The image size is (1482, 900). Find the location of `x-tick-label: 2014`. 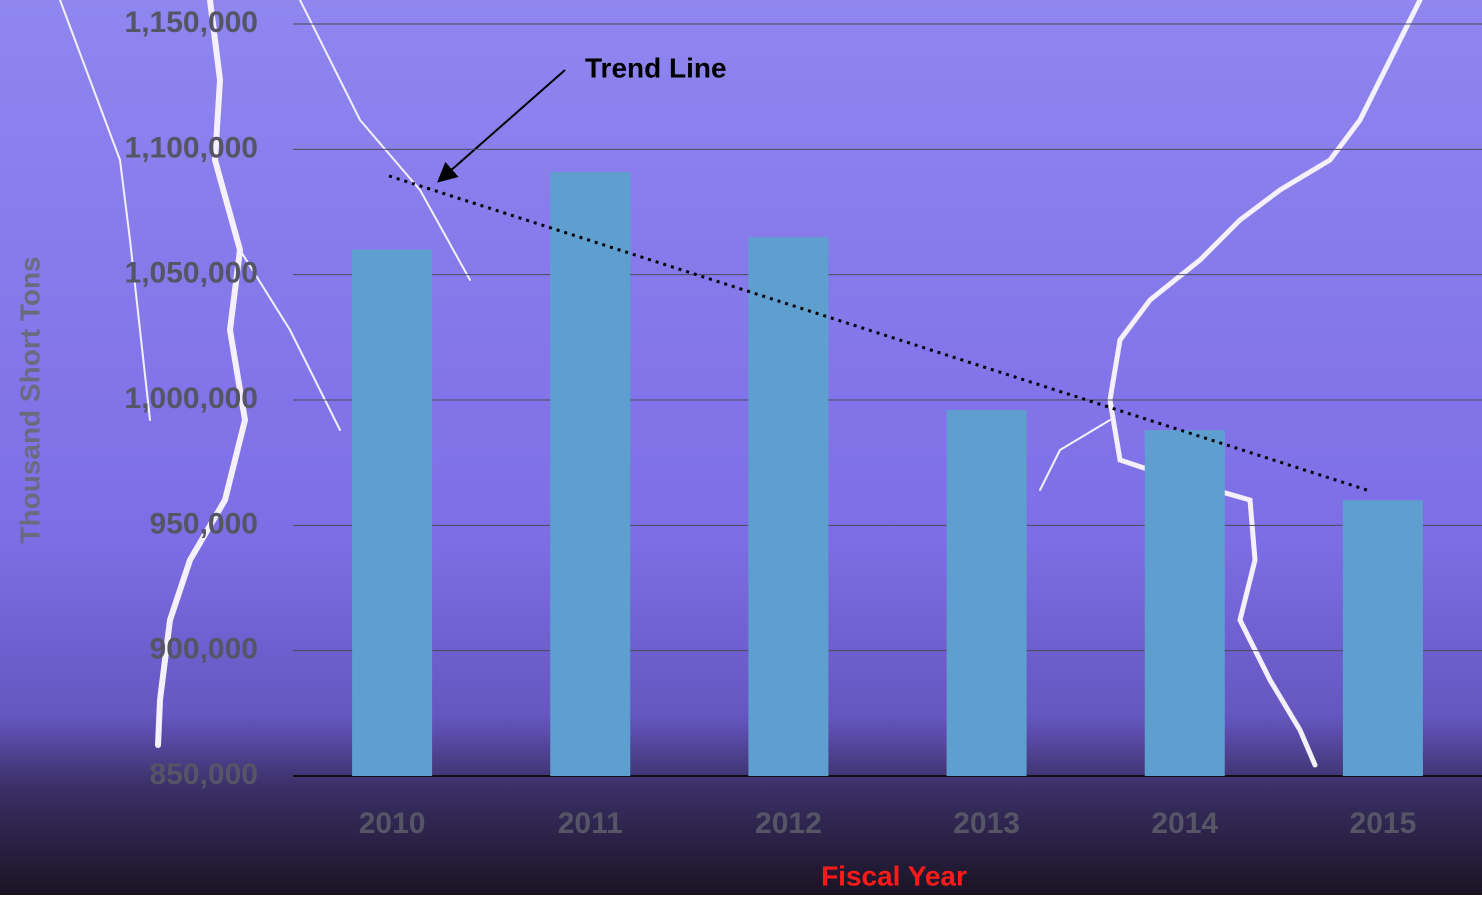

x-tick-label: 2014 is located at coordinates (1184, 823).